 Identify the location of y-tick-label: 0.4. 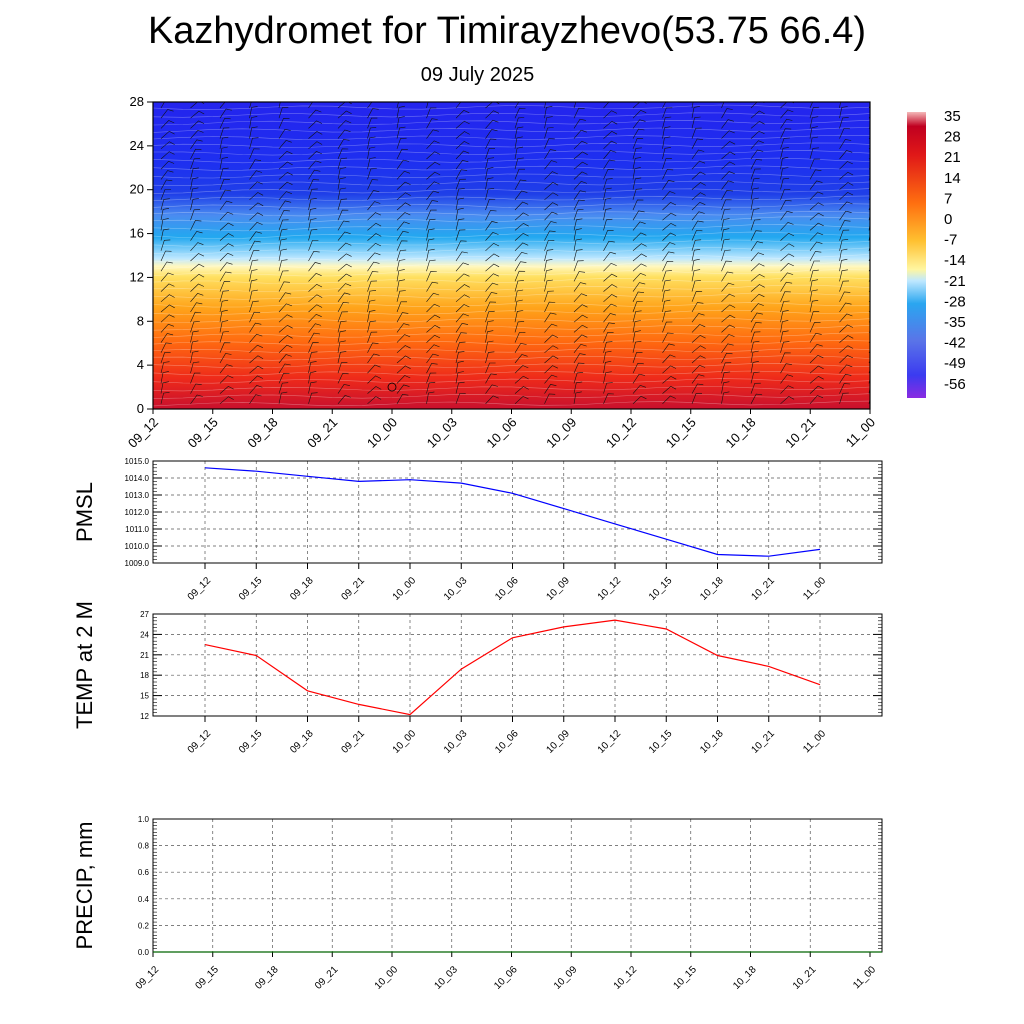
(144, 899).